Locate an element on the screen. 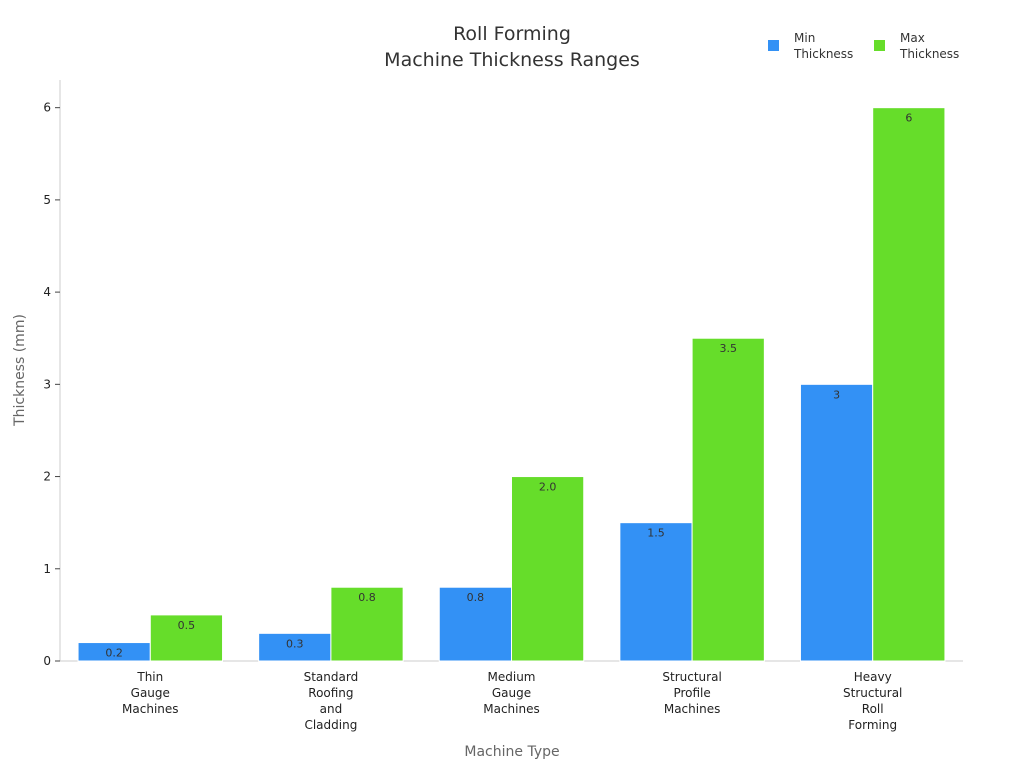 This screenshot has width=1024, height=768. value-label: 3.5 is located at coordinates (728, 348).